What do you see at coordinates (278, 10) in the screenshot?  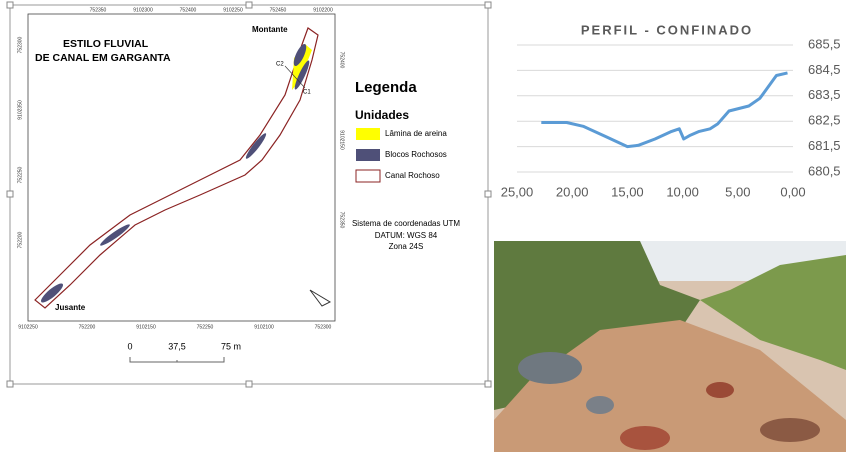 I see `coord-label: 752450` at bounding box center [278, 10].